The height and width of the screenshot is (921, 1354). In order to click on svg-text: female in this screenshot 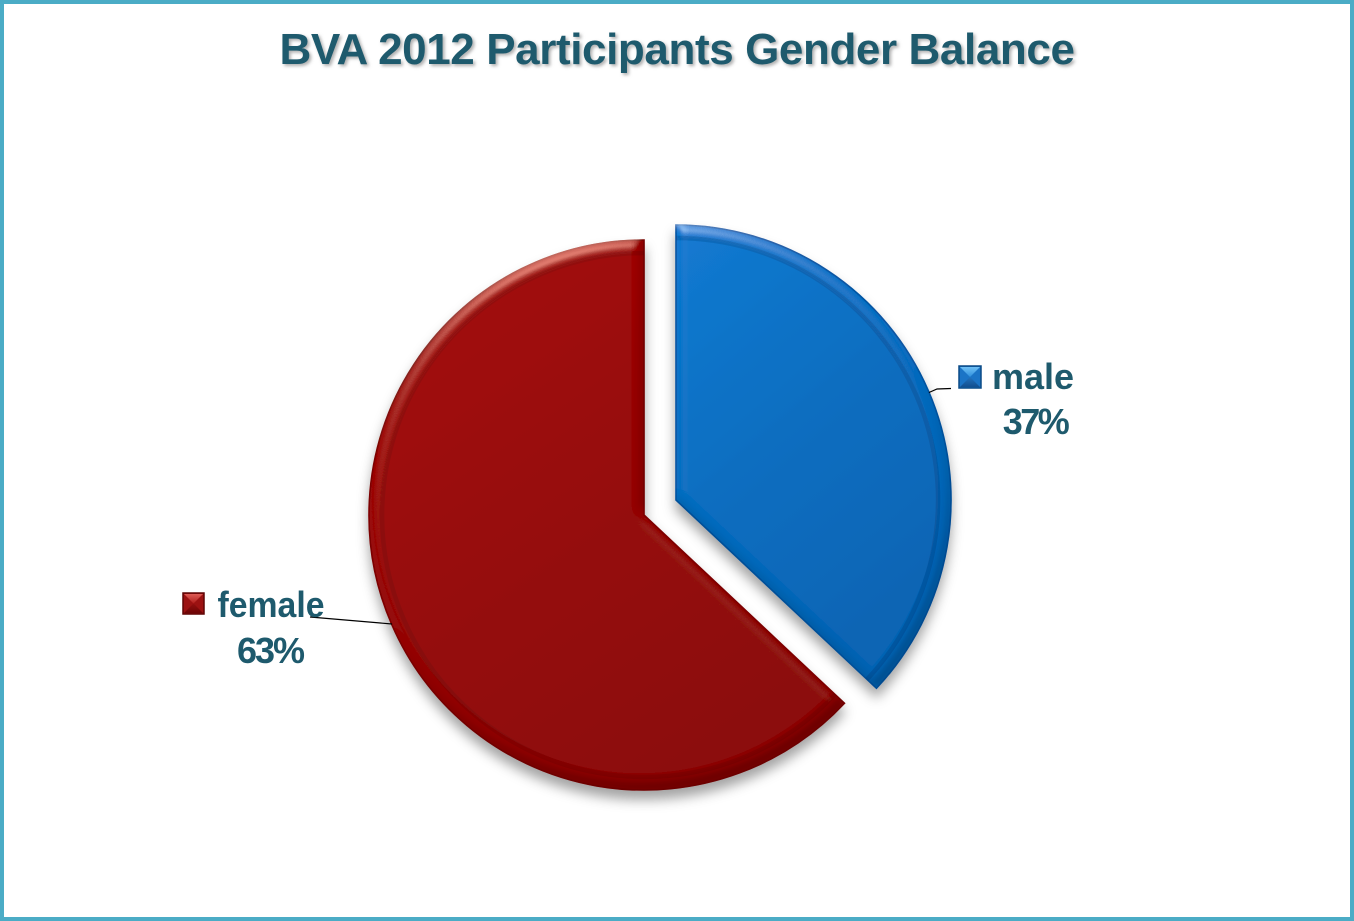, I will do `click(271, 604)`.